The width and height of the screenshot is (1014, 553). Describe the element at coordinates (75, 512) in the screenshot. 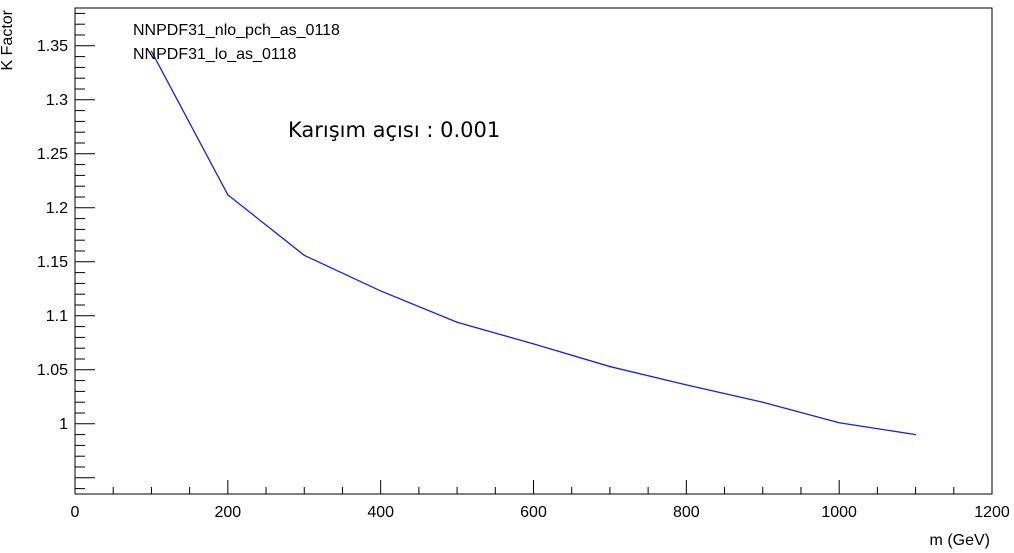

I see `x-tick-label: 0` at that location.